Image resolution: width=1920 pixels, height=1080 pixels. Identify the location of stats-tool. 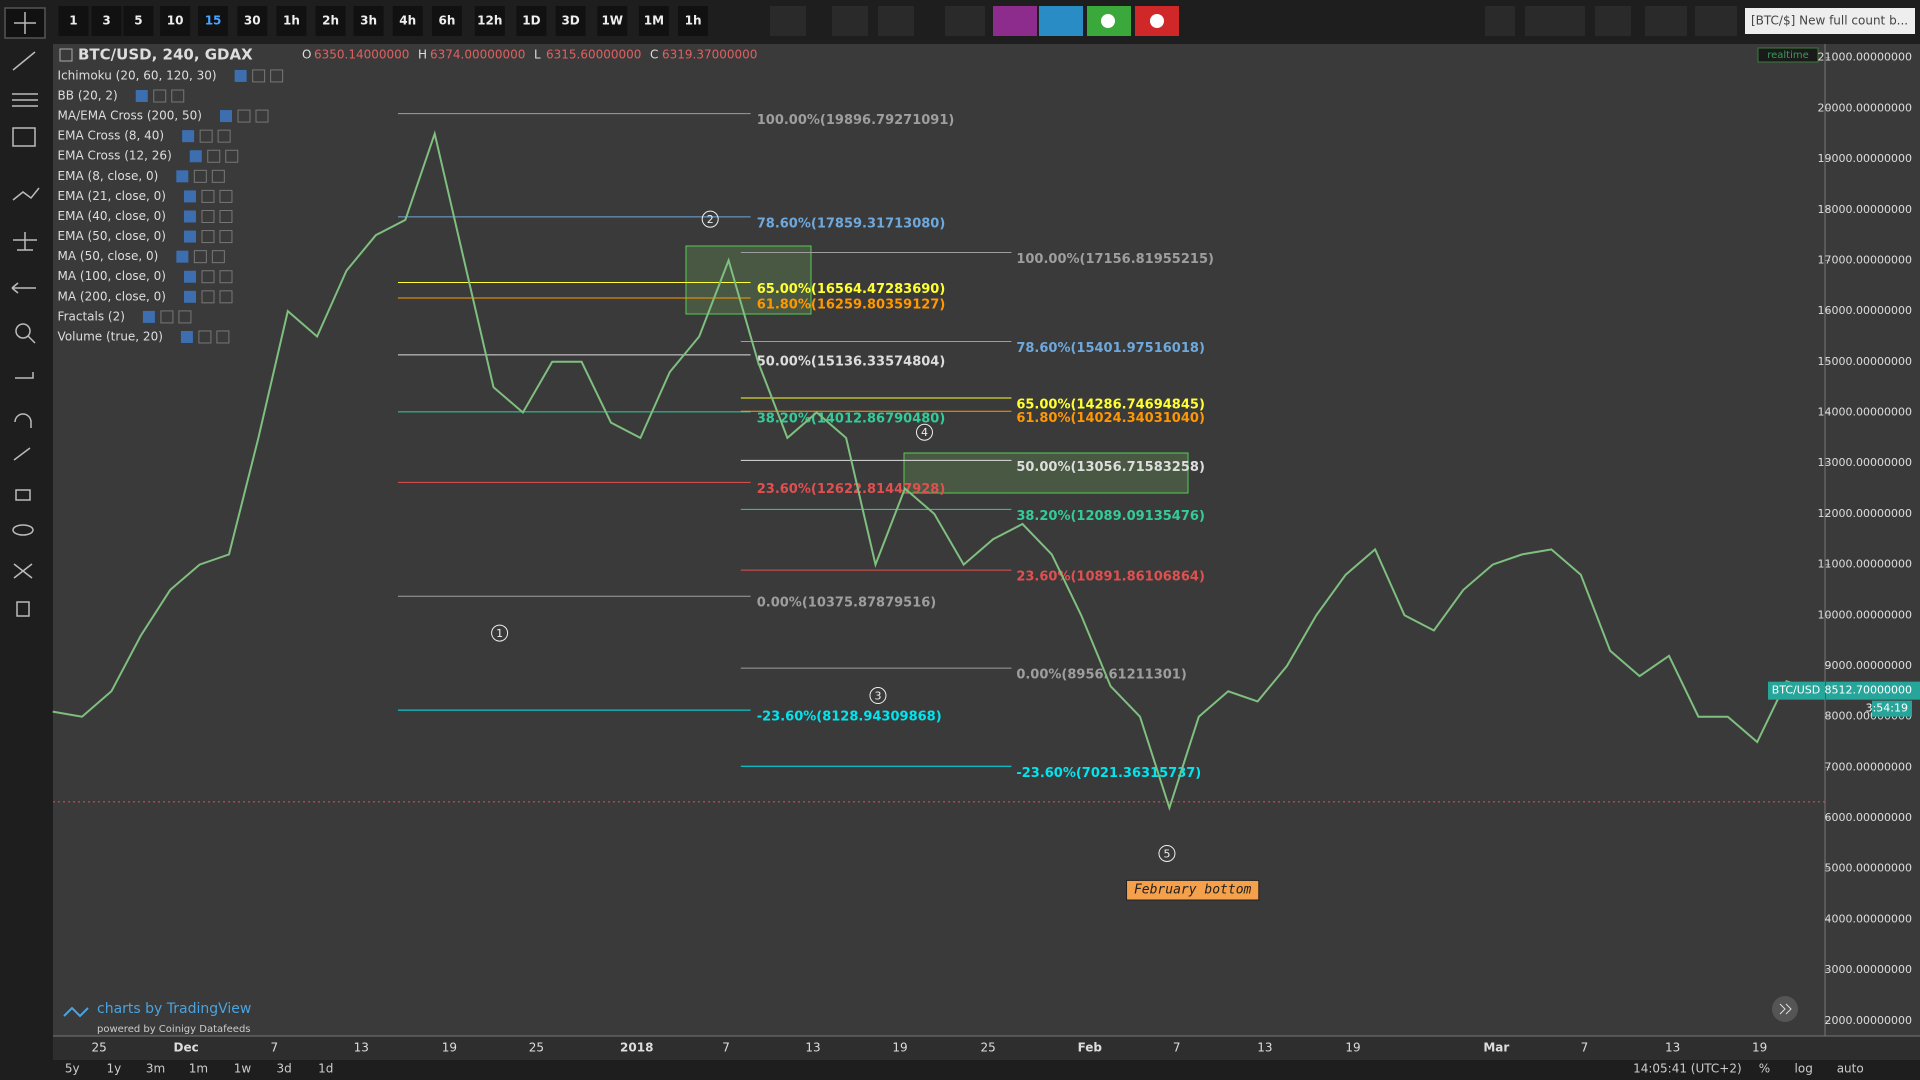
(24, 375).